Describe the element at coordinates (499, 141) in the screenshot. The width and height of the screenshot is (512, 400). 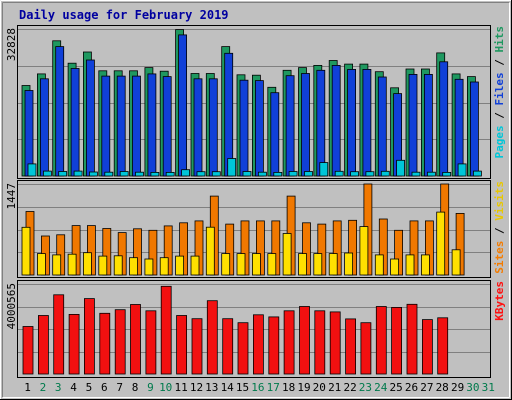
I see `side-legend-part: Pages` at that location.